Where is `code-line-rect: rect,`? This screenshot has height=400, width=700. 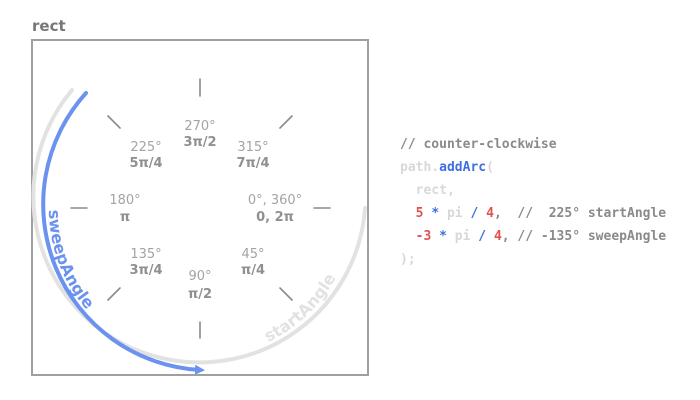 code-line-rect: rect, is located at coordinates (533, 190).